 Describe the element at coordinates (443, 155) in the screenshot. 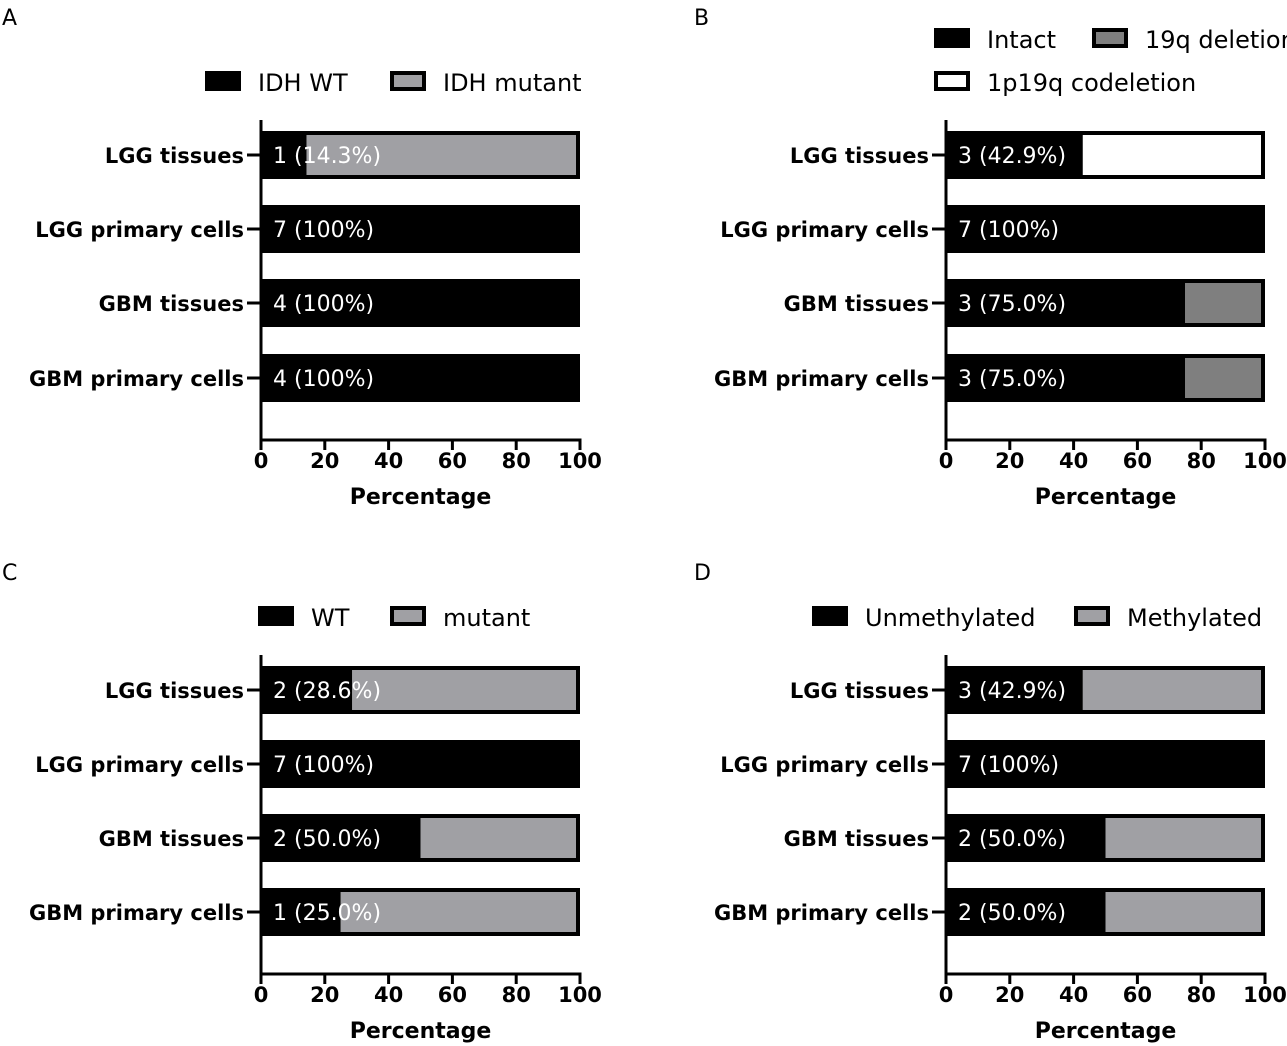

I see `bar-segment-idh-mutant` at that location.